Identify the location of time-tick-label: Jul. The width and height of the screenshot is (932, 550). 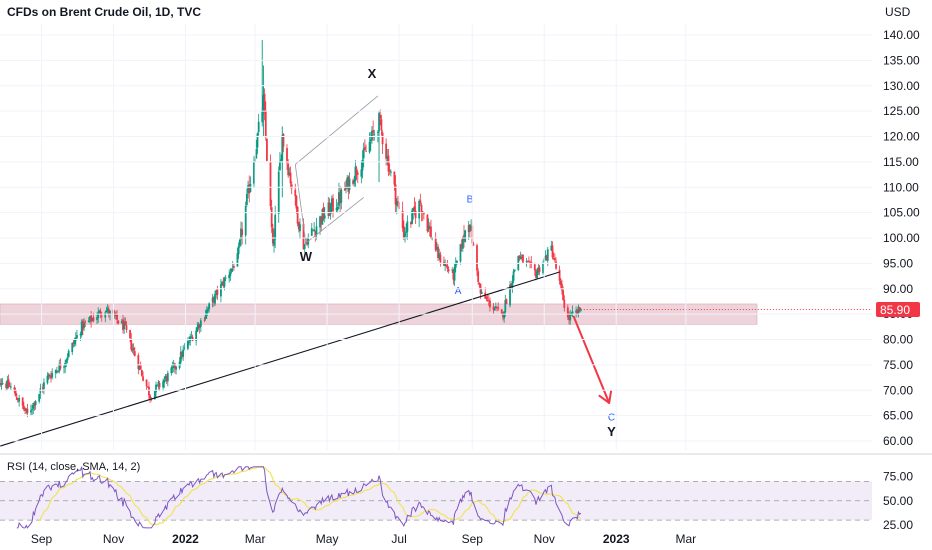
(398, 539).